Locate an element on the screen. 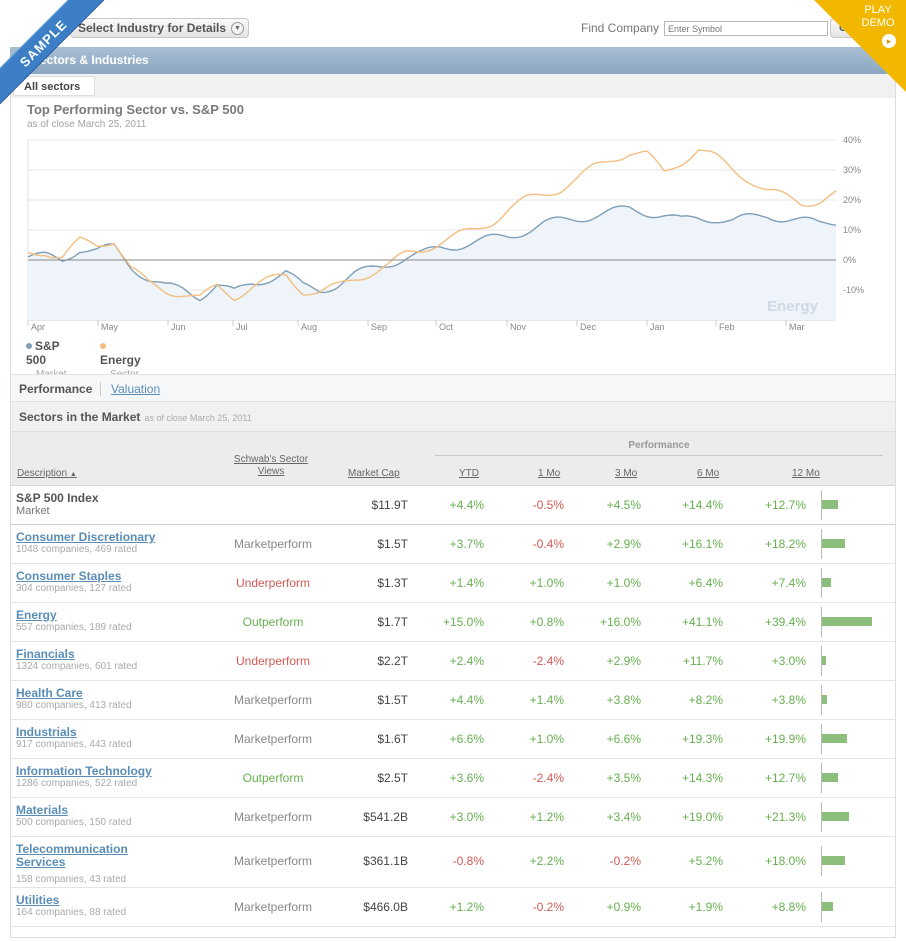  view-tabs: Performance Valuation is located at coordinates (453, 388).